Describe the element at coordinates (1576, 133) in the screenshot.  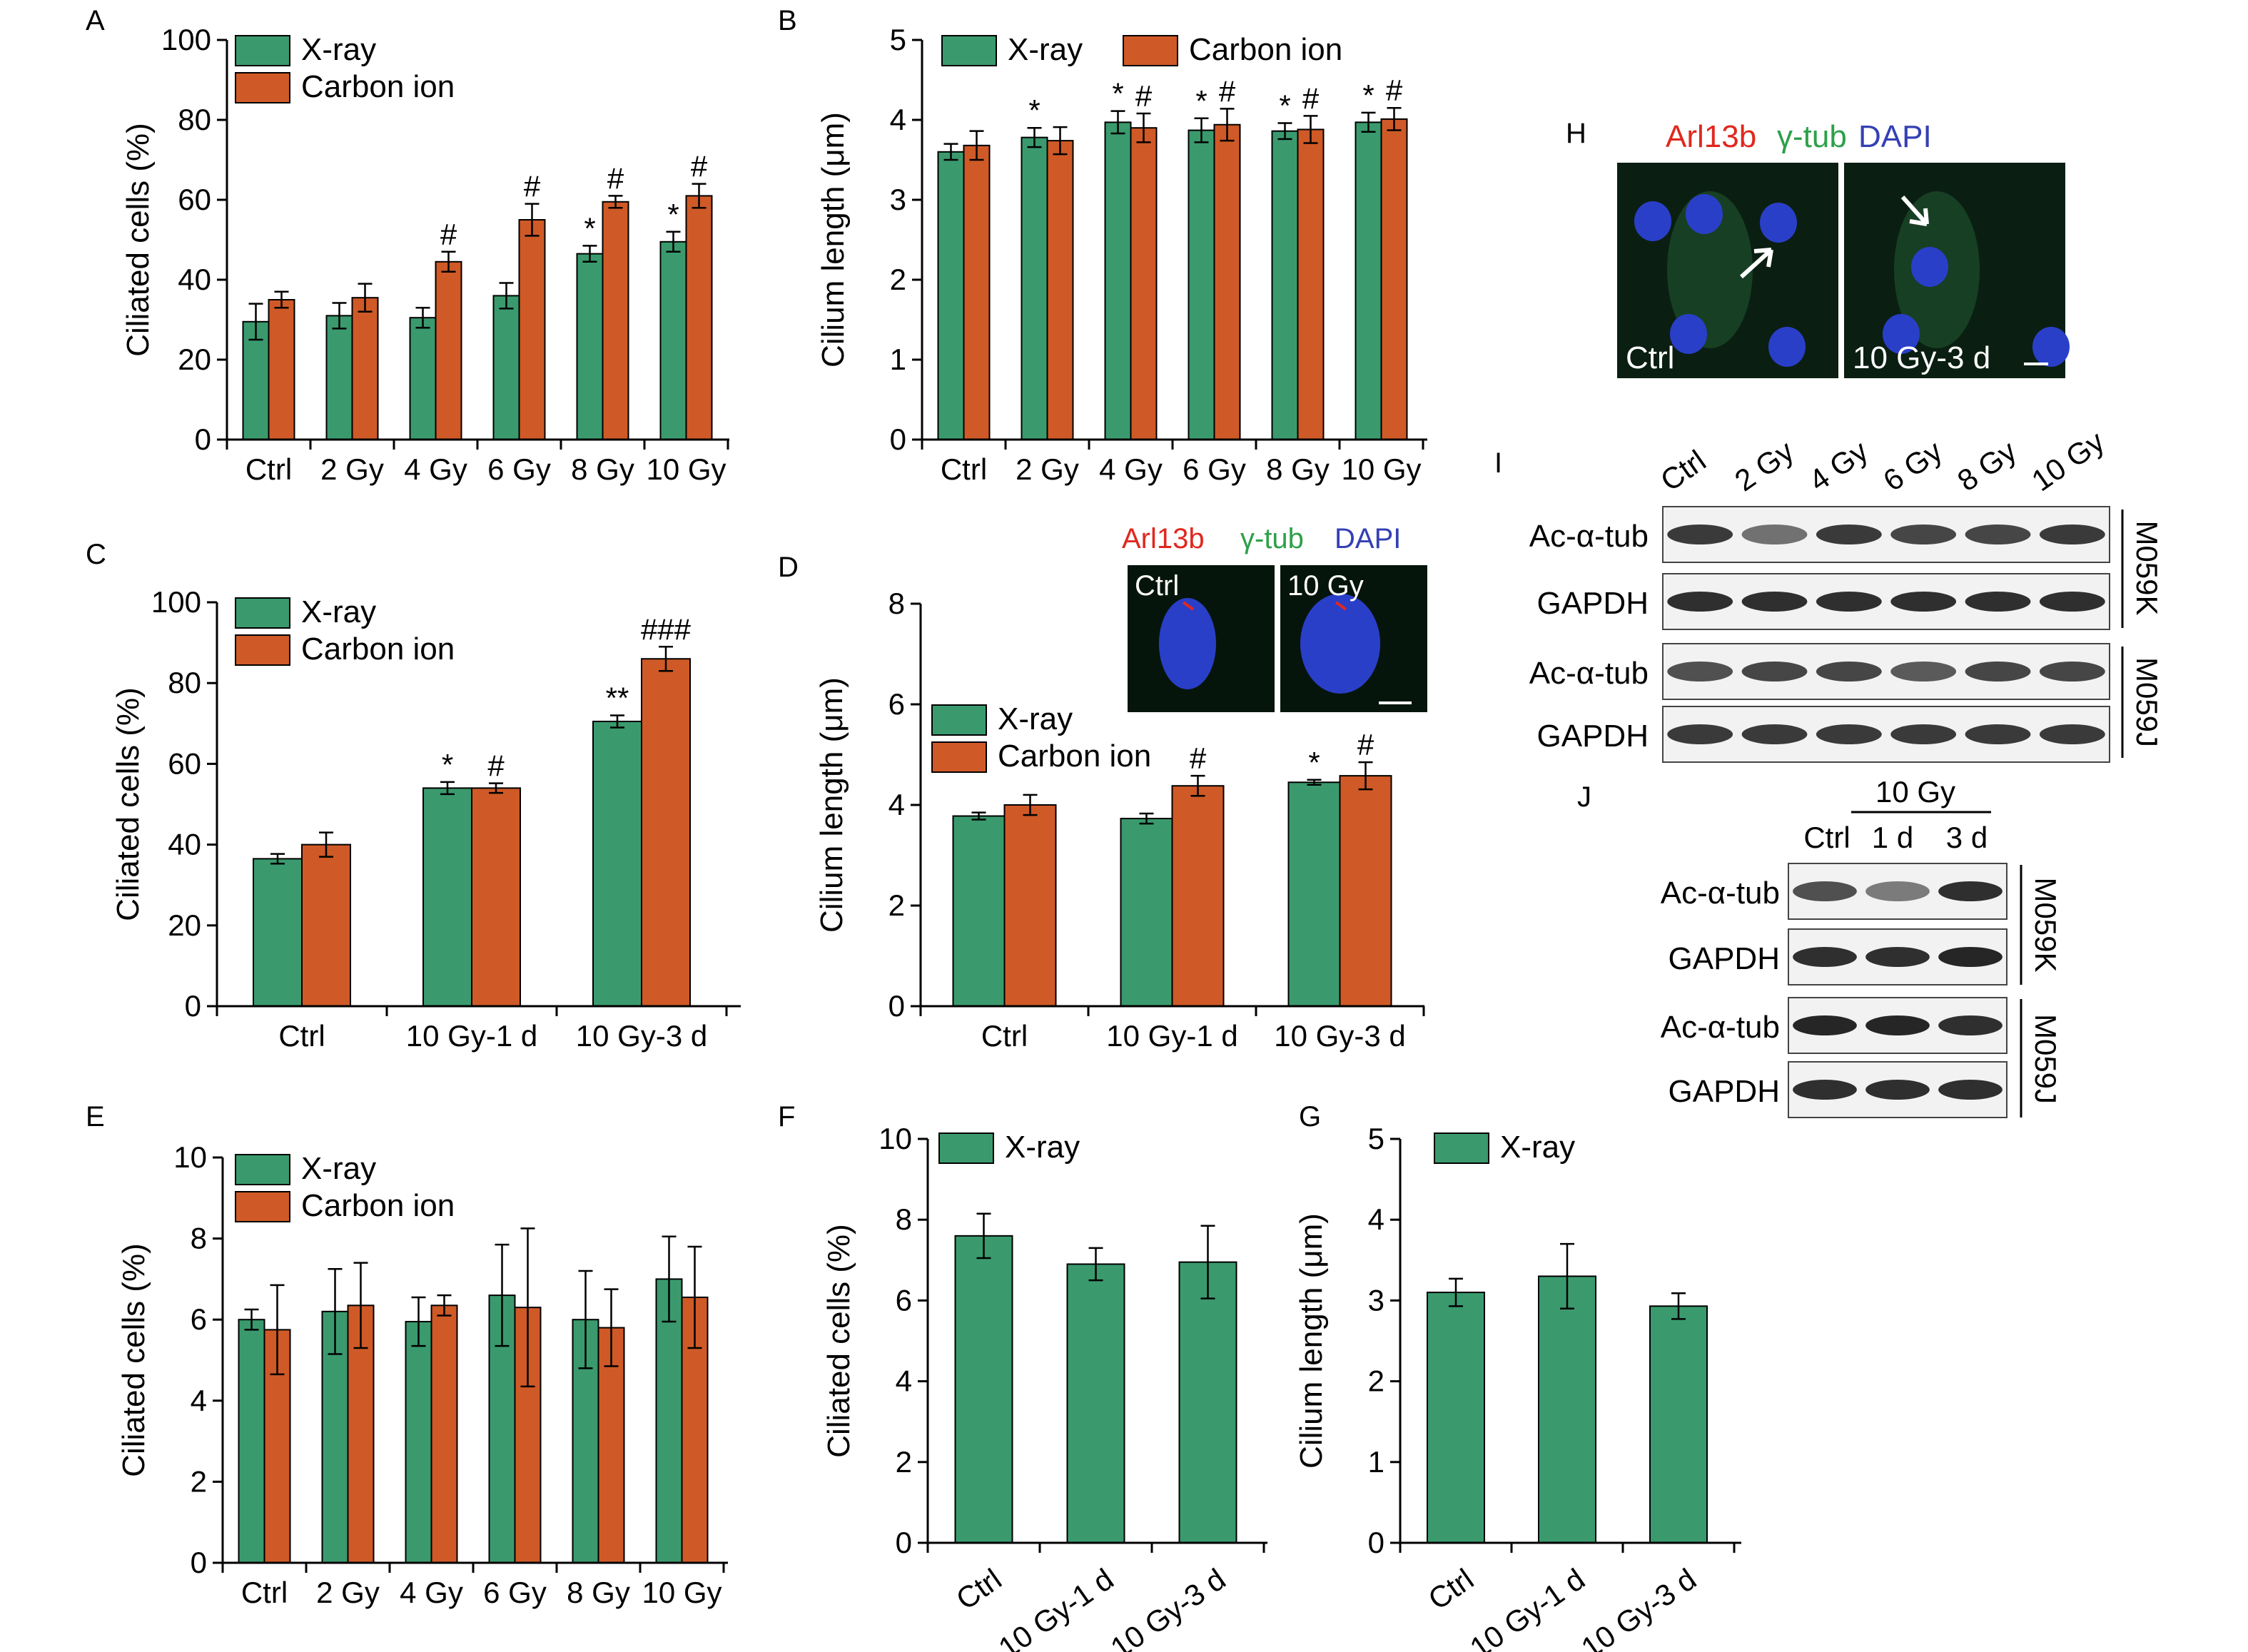
I see `panel-label-h: H` at that location.